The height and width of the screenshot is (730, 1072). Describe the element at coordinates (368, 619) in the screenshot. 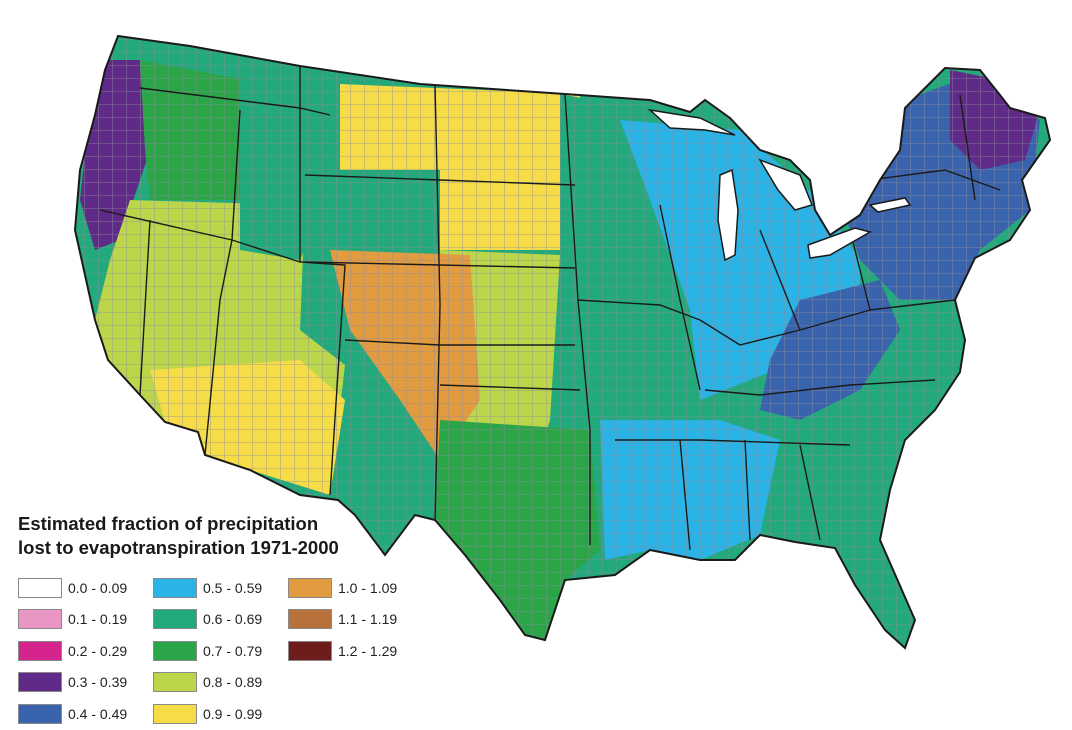

I see `legend-label: 1.1 - 1.19` at that location.